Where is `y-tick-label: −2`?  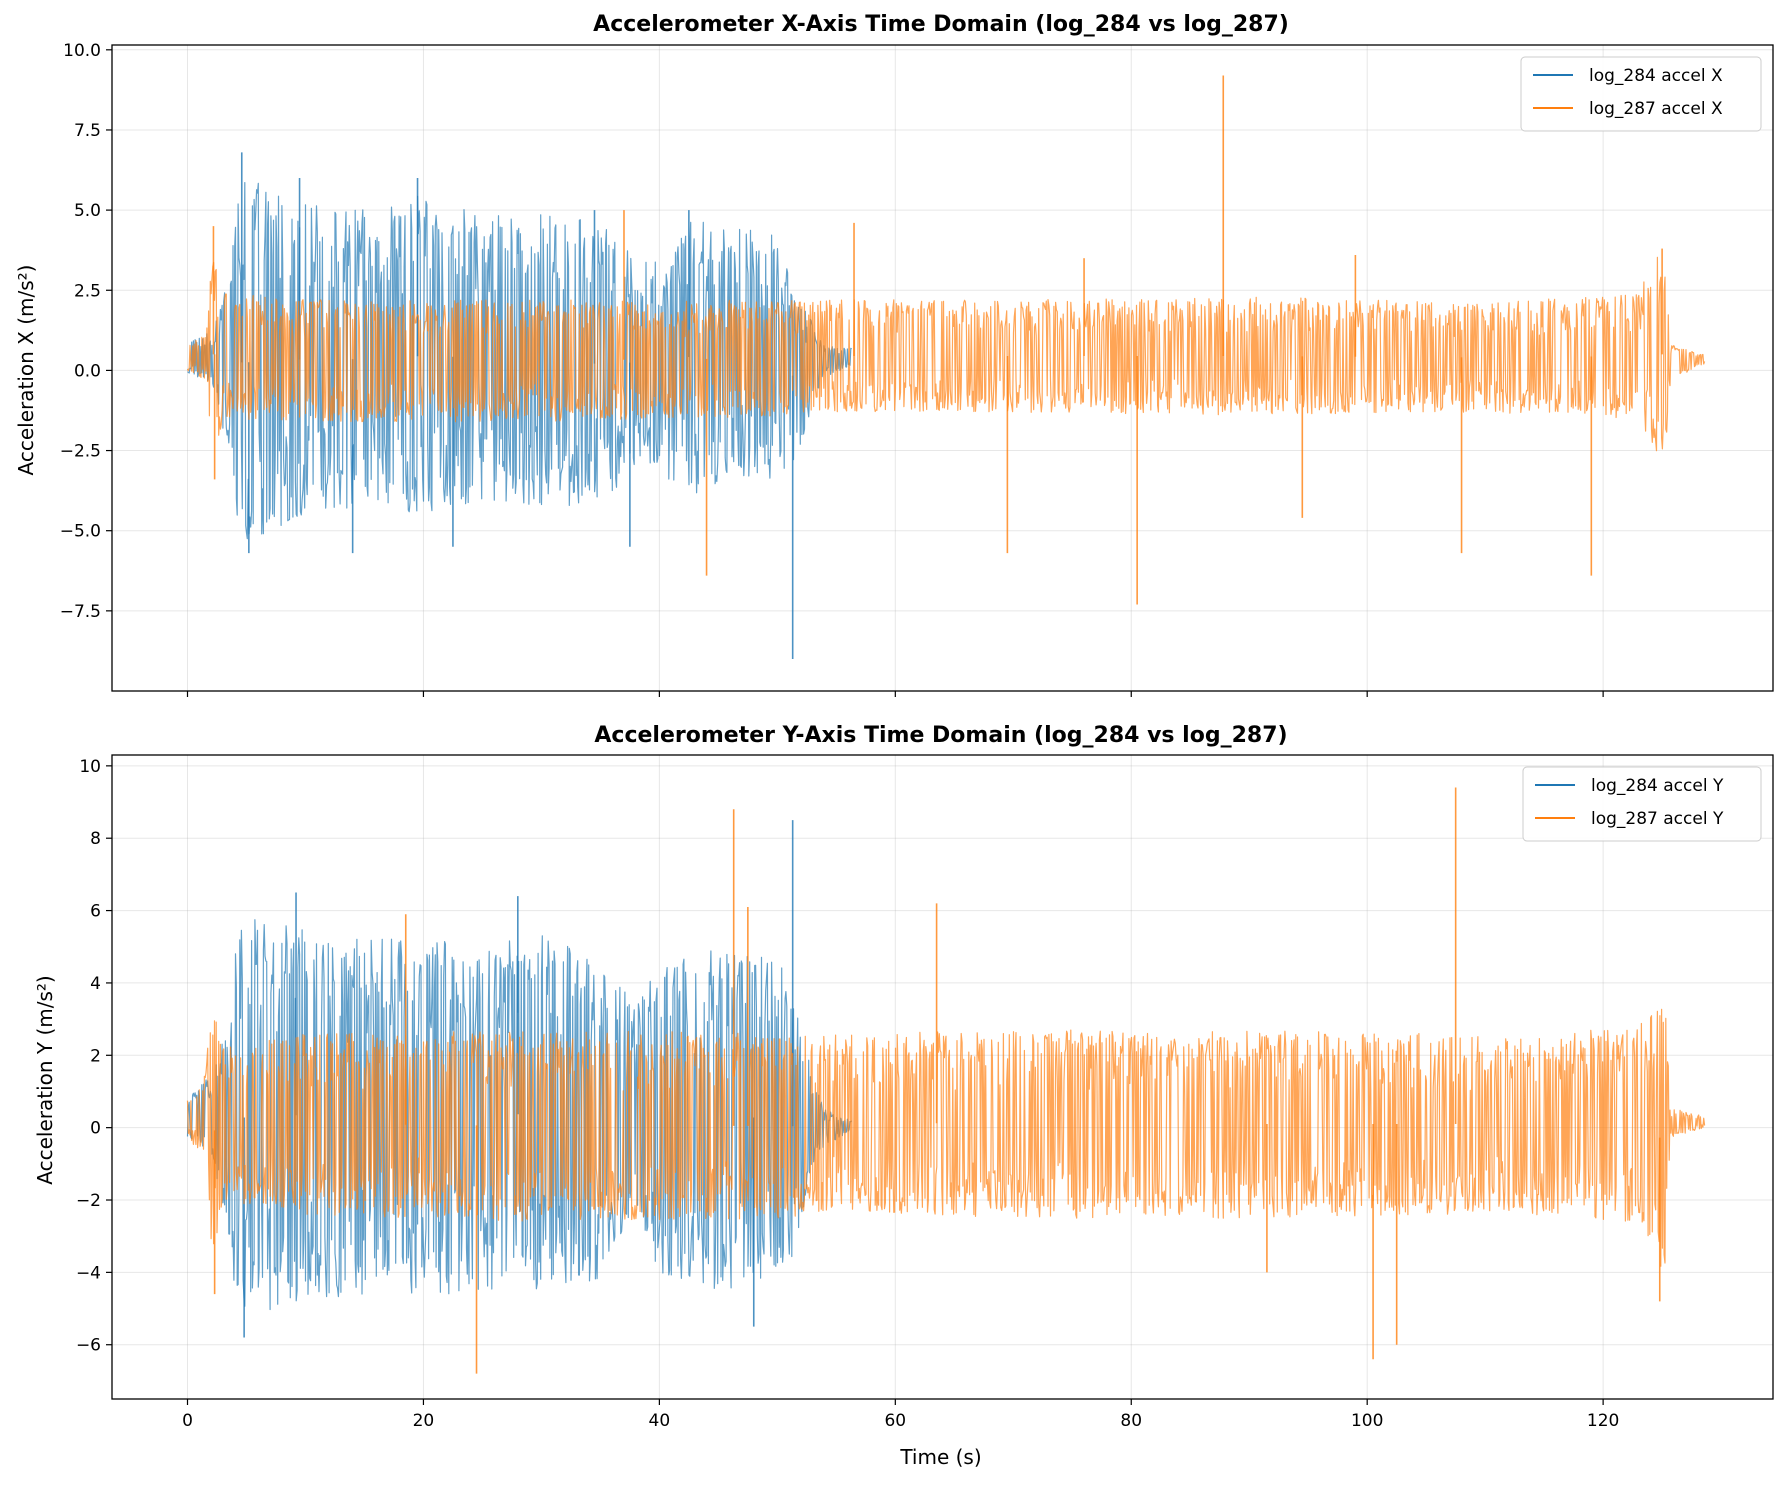
y-tick-label: −2 is located at coordinates (88, 1201).